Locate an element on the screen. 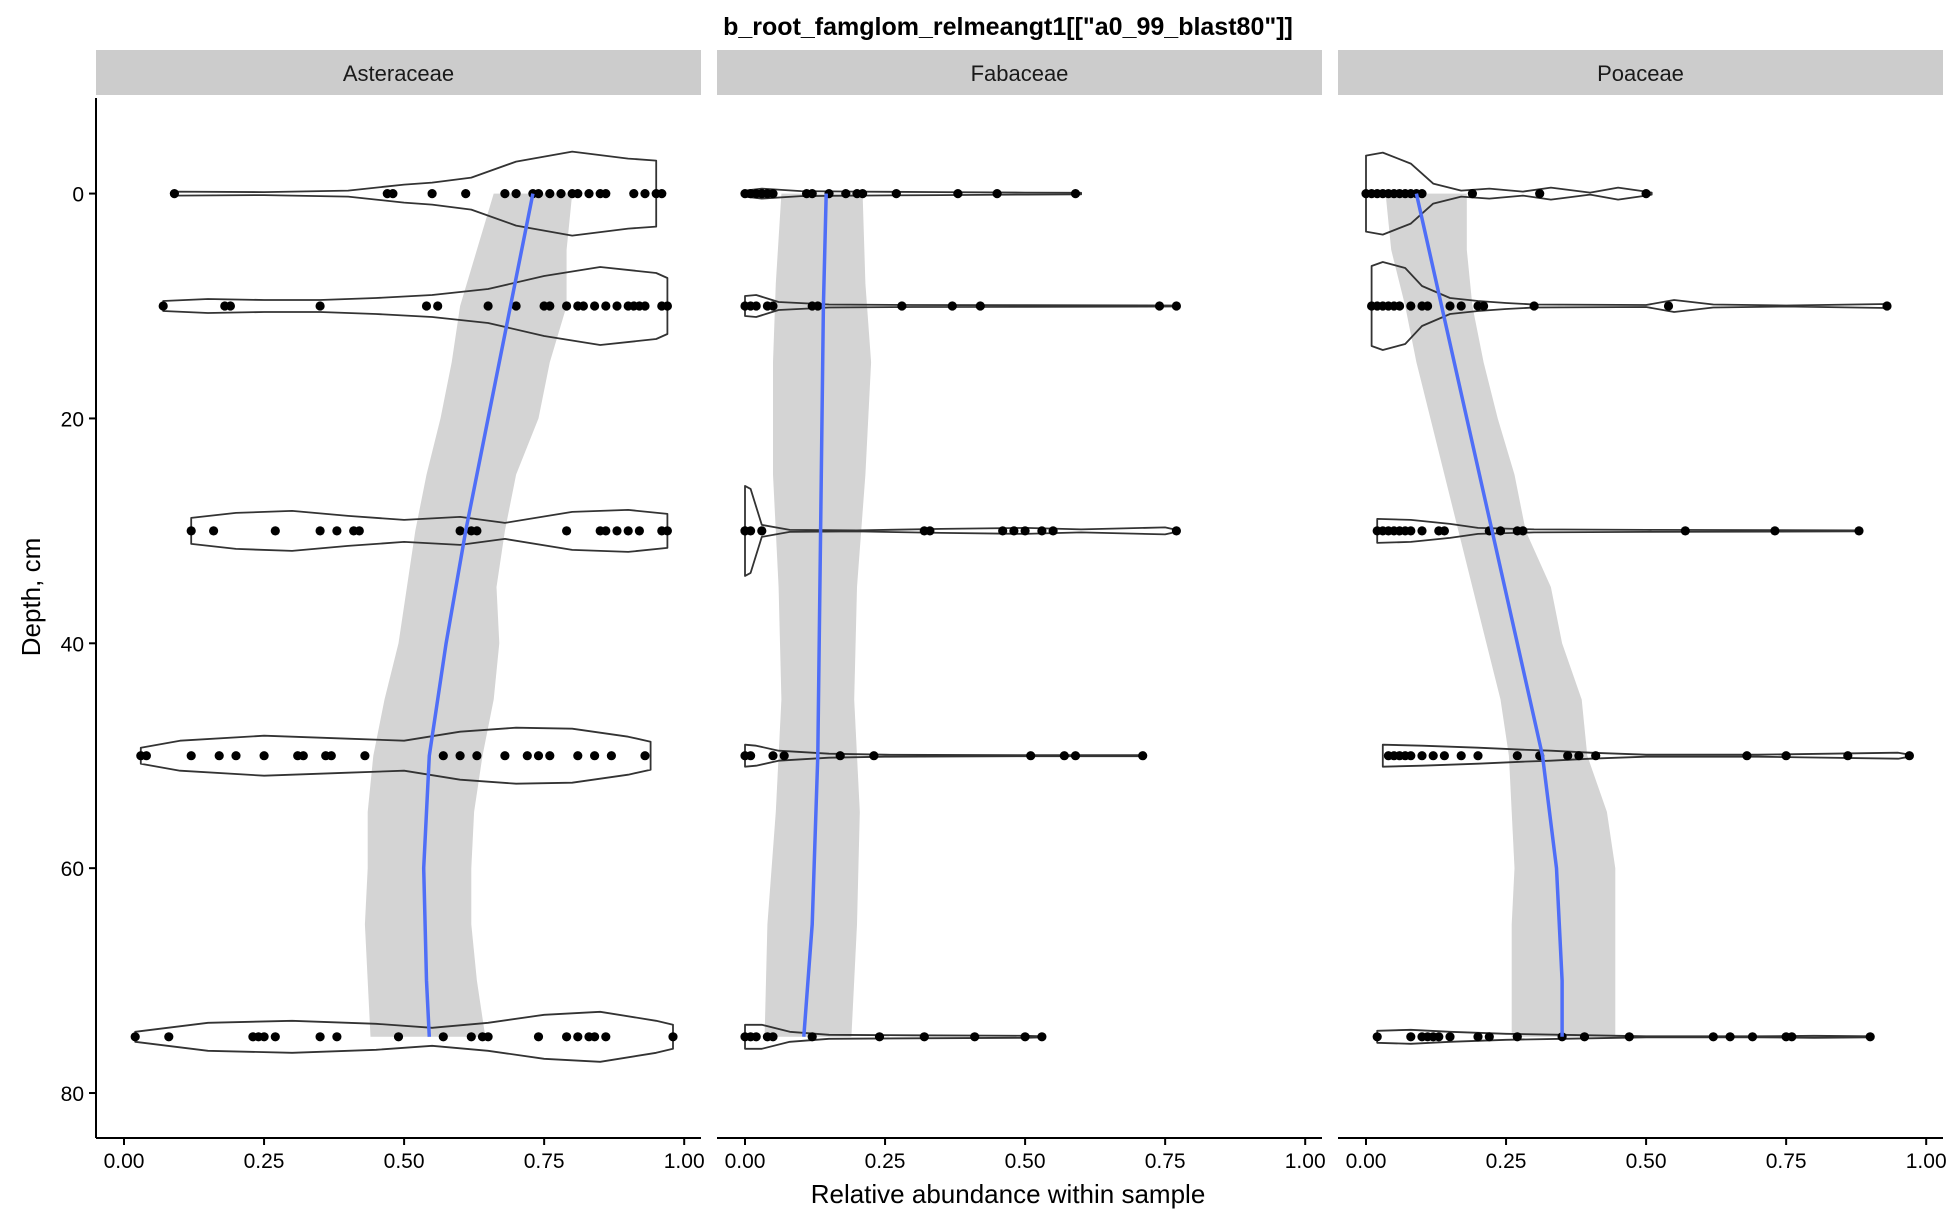  x-tick-label: 1.00 is located at coordinates (1926, 1161).